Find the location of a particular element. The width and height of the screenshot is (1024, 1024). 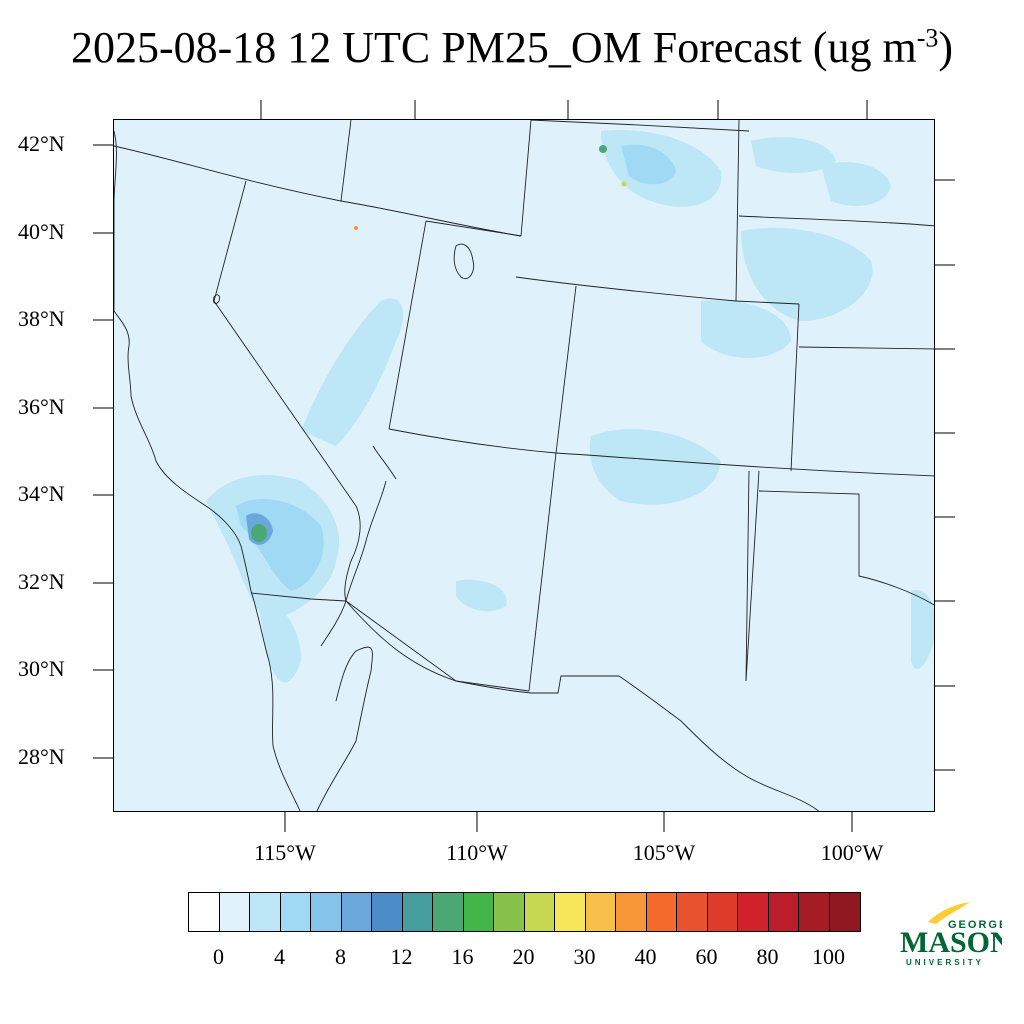

plume-new-mexico-north is located at coordinates (655, 467).